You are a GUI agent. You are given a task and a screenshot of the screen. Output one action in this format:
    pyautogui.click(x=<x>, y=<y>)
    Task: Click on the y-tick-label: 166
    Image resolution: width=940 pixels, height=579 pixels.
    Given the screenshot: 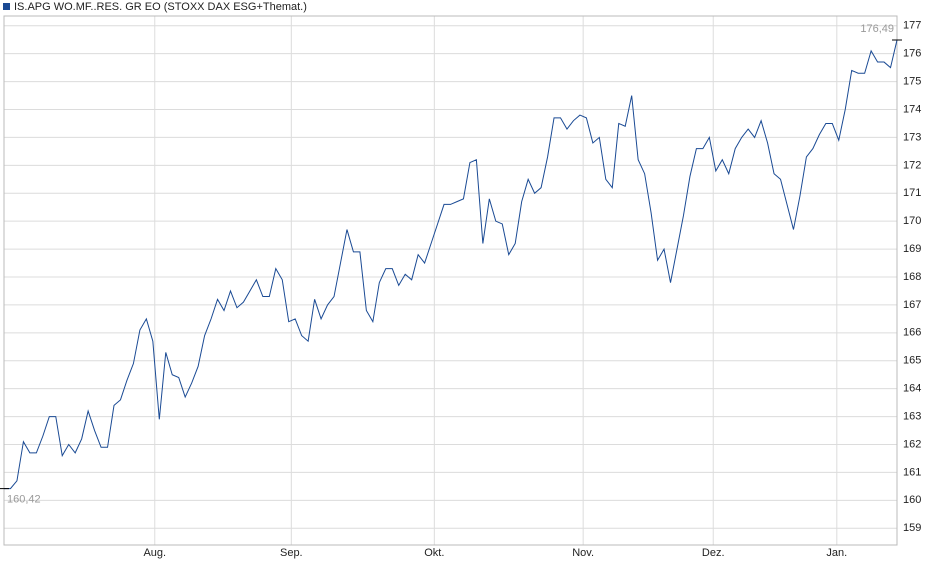 What is the action you would take?
    pyautogui.click(x=912, y=333)
    